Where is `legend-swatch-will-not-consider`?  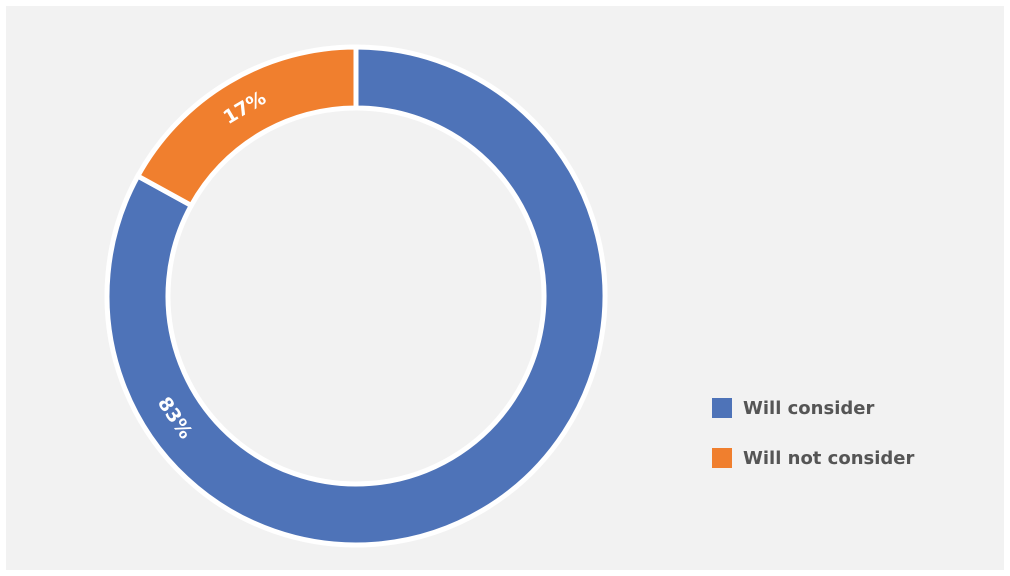 legend-swatch-will-not-consider is located at coordinates (722, 458).